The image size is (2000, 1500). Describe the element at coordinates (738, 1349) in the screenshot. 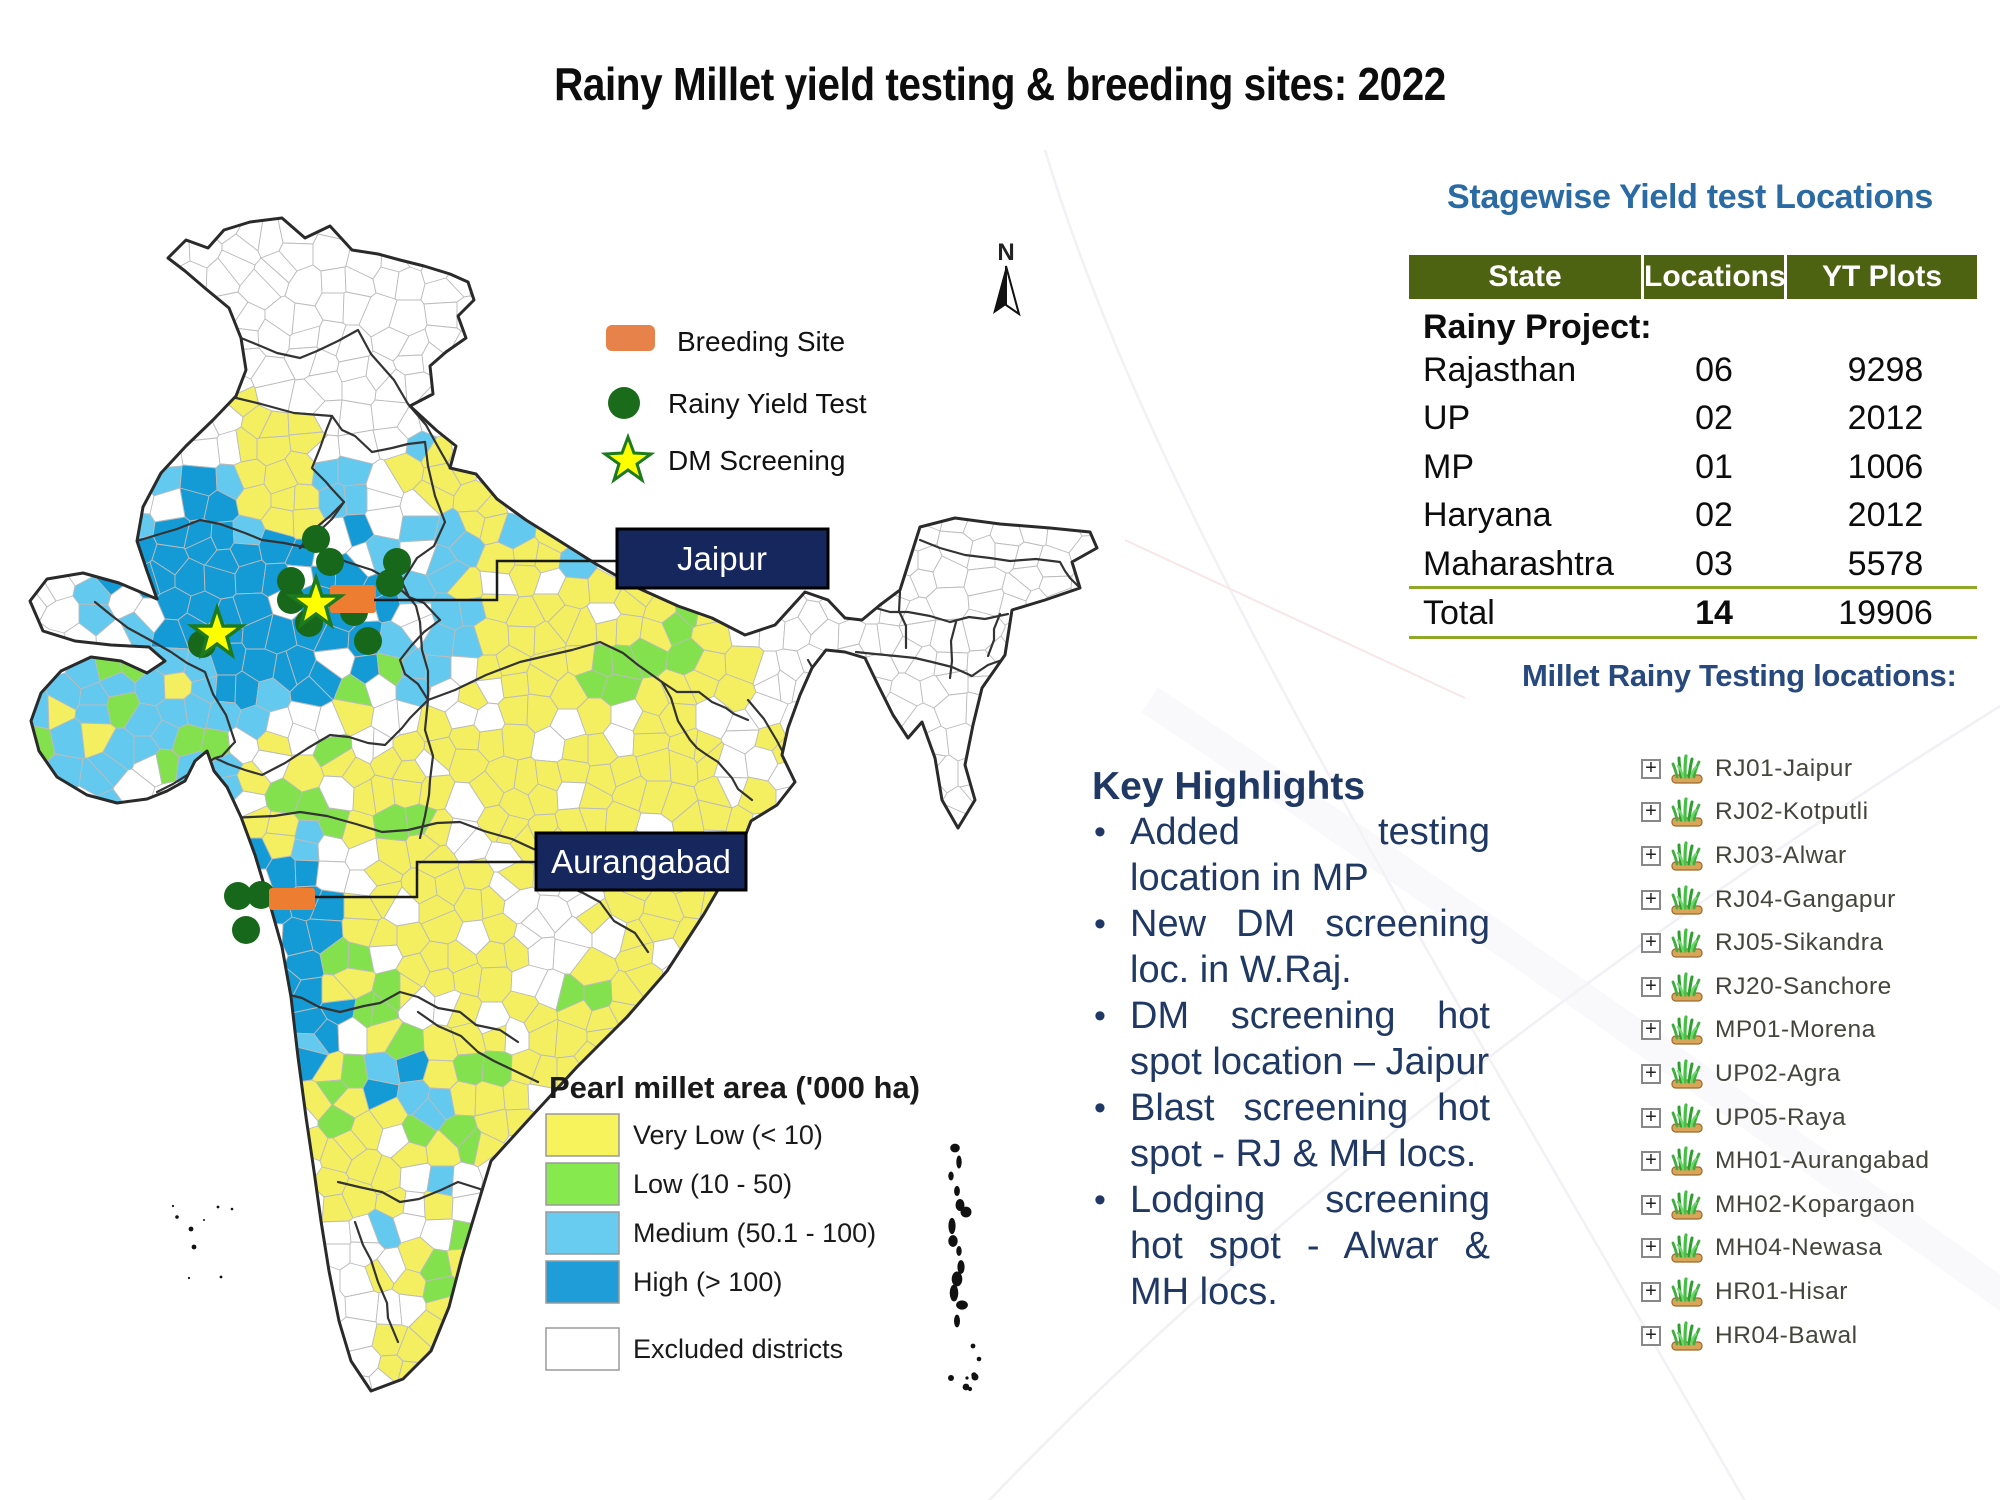

I see `svg-text: Excluded districts` at that location.